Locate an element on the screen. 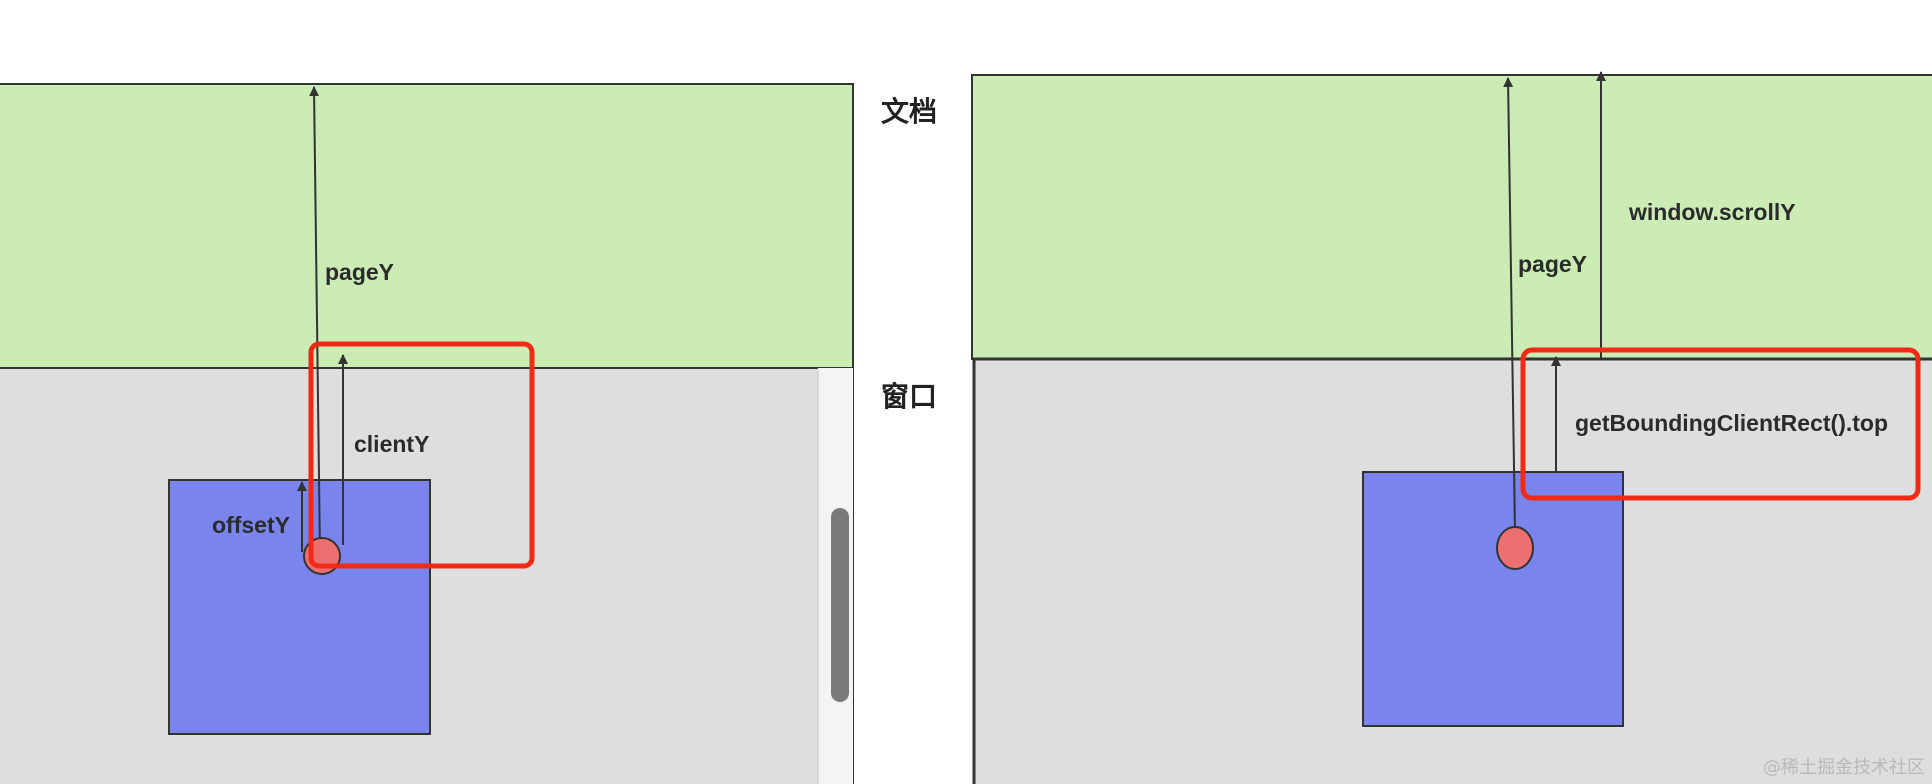 The height and width of the screenshot is (784, 1932). right-page-y-label: pageY is located at coordinates (1552, 264).